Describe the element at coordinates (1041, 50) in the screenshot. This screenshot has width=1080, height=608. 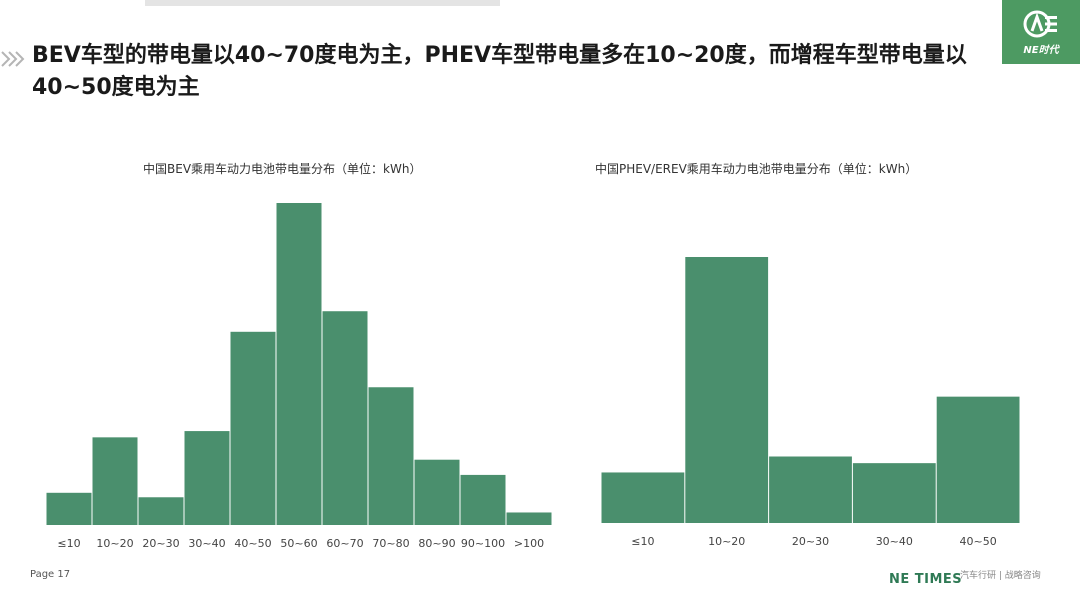
I see `logo-text: NE时代` at that location.